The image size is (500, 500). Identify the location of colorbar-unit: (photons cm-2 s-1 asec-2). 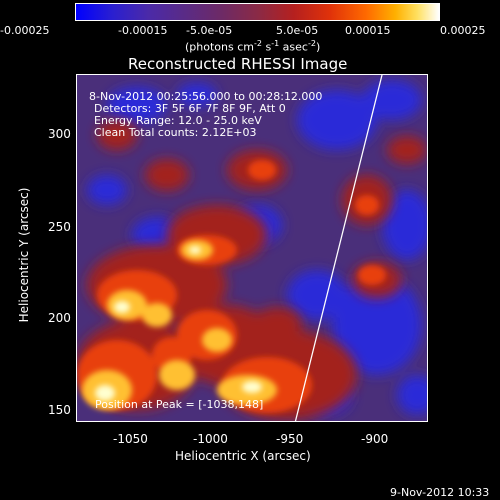
(253, 46).